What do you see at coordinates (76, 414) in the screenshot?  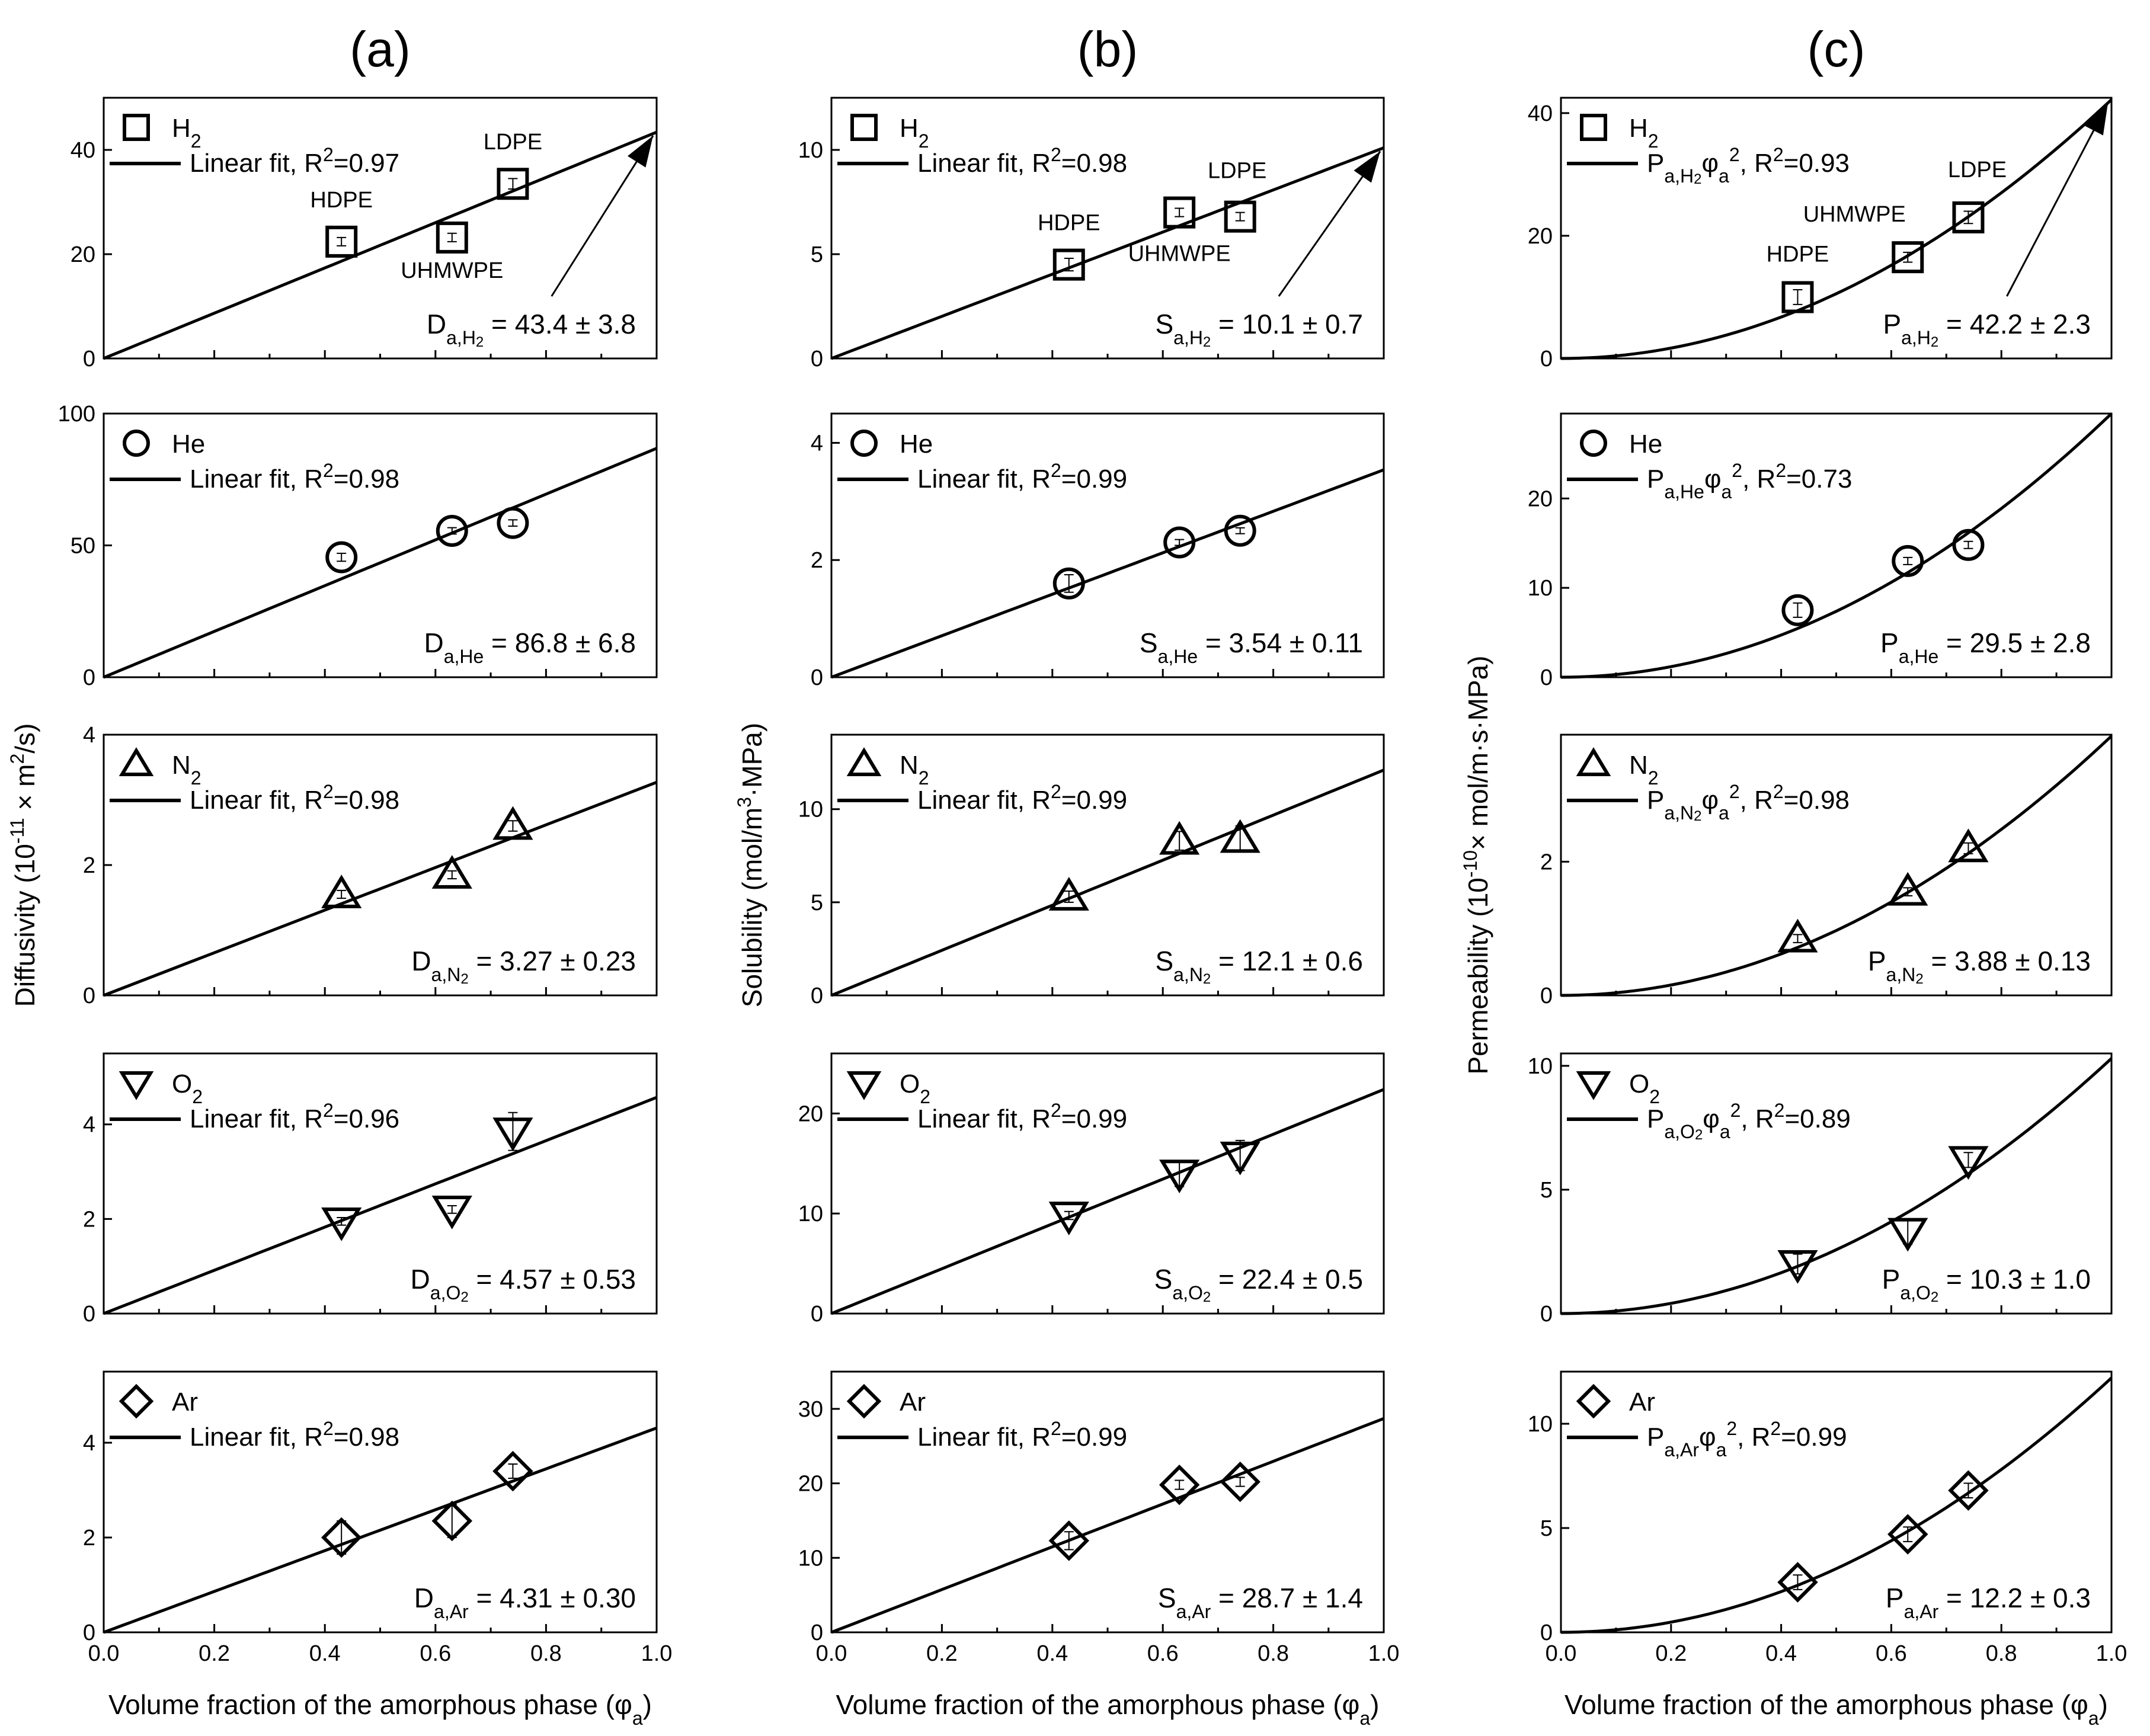 I see `y-tick-label: 100` at bounding box center [76, 414].